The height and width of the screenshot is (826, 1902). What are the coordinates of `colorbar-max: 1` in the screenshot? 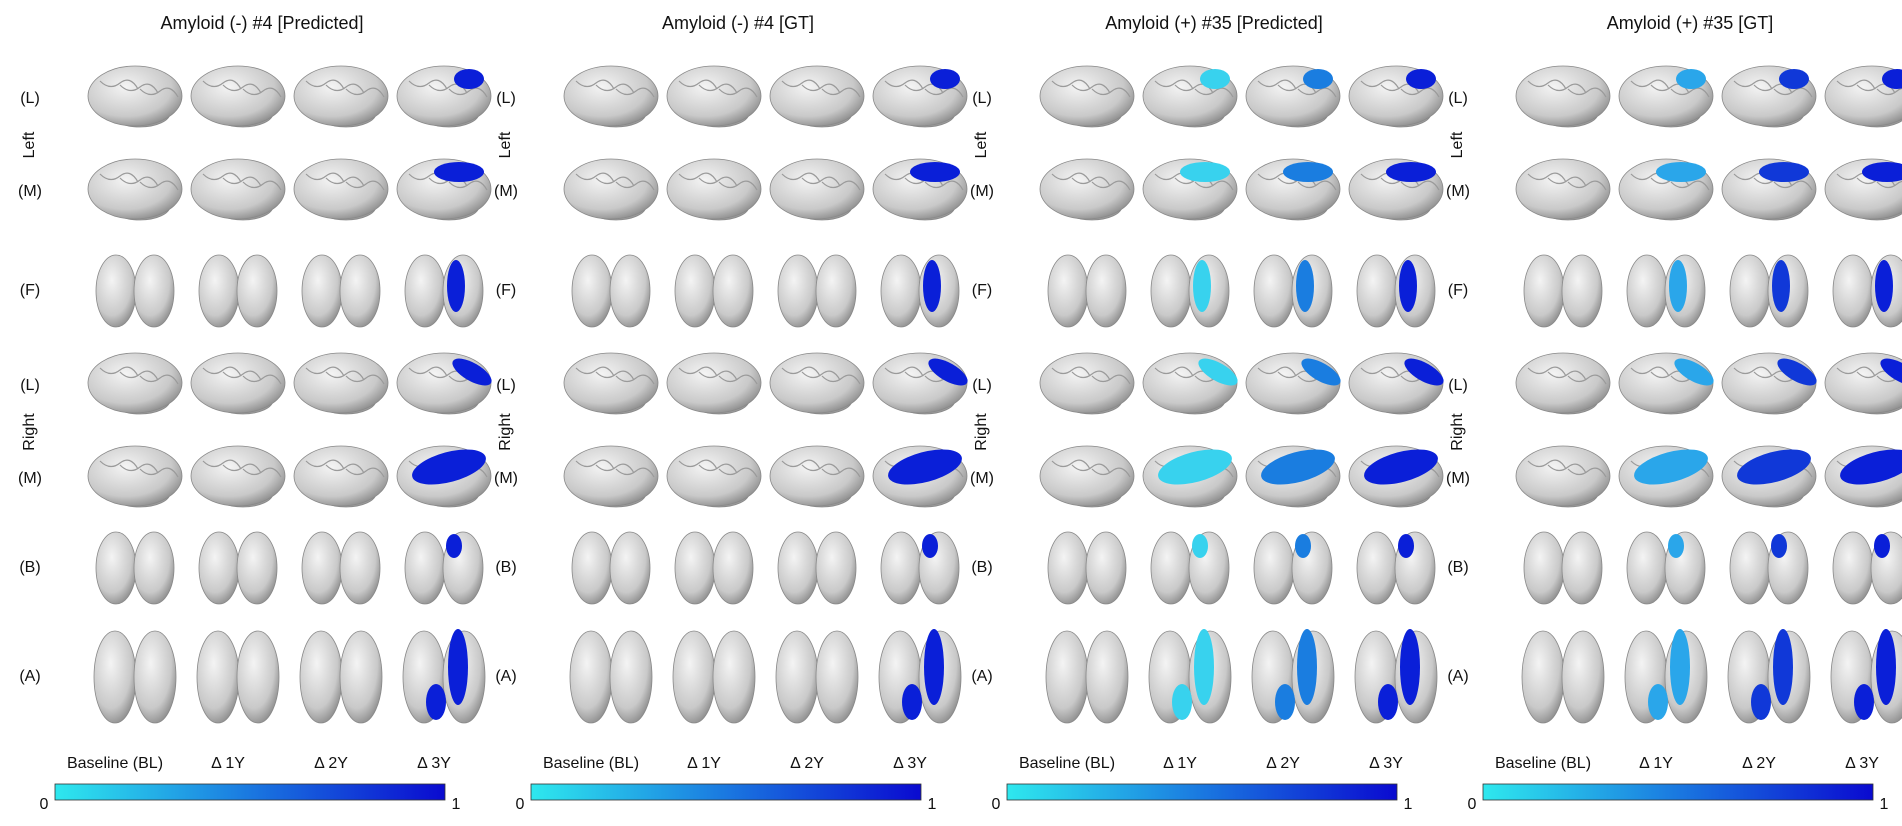 It's located at (1408, 804).